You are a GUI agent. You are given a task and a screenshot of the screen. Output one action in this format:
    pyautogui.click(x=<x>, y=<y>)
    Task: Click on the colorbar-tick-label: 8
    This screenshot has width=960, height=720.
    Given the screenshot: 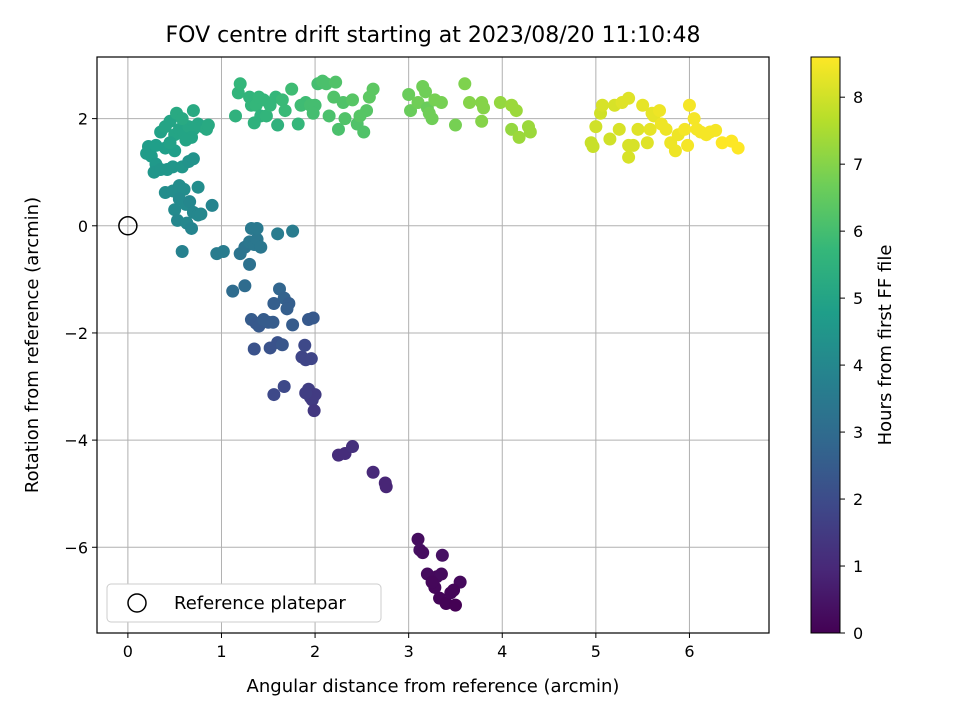 What is the action you would take?
    pyautogui.click(x=858, y=97)
    